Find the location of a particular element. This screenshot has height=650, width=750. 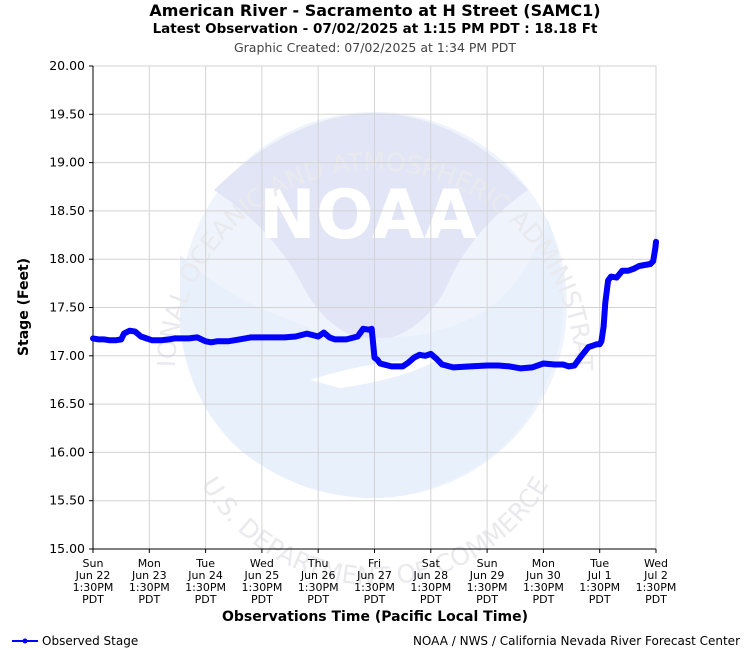

y-tick-label: 17.00 is located at coordinates (67, 355).